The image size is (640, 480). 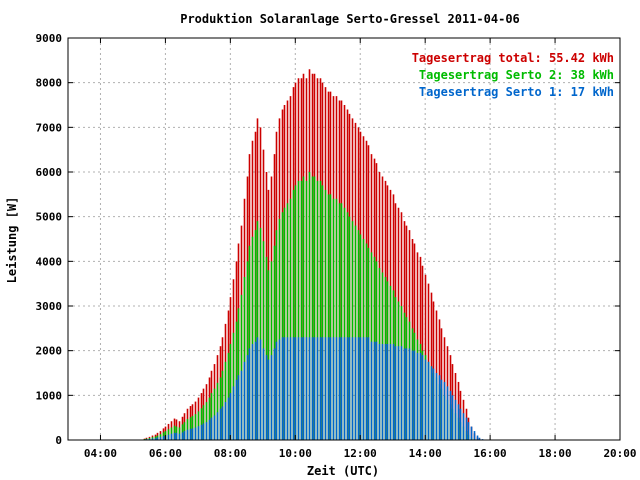 I want to click on x-tick-label: 14:00, so click(x=425, y=453).